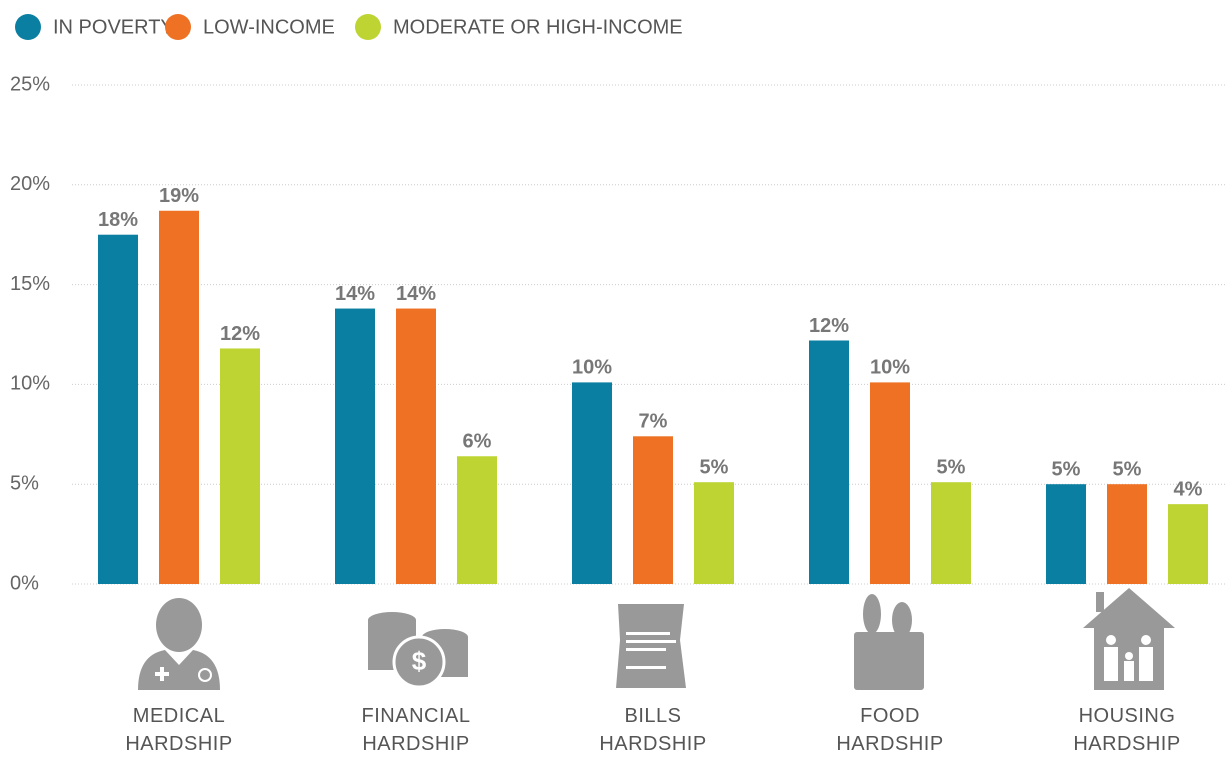 The height and width of the screenshot is (763, 1225). I want to click on legend-label: LOW-INCOME, so click(269, 27).